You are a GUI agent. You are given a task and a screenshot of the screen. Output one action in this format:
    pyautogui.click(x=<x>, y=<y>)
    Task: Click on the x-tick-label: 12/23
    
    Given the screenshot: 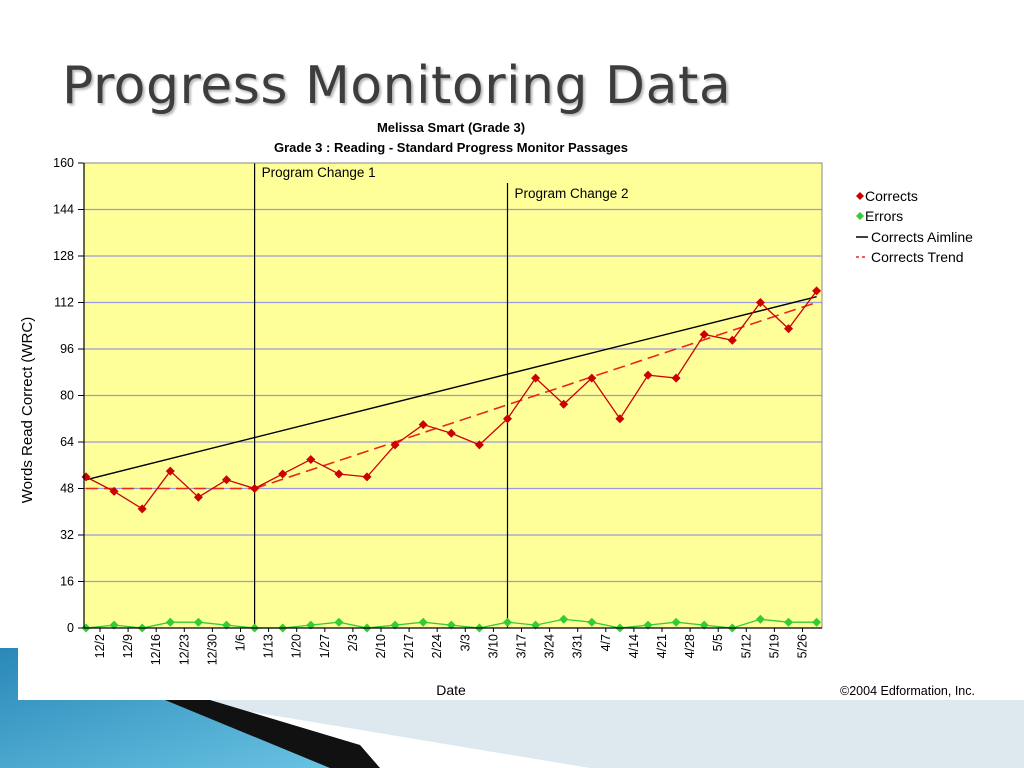 What is the action you would take?
    pyautogui.click(x=184, y=649)
    